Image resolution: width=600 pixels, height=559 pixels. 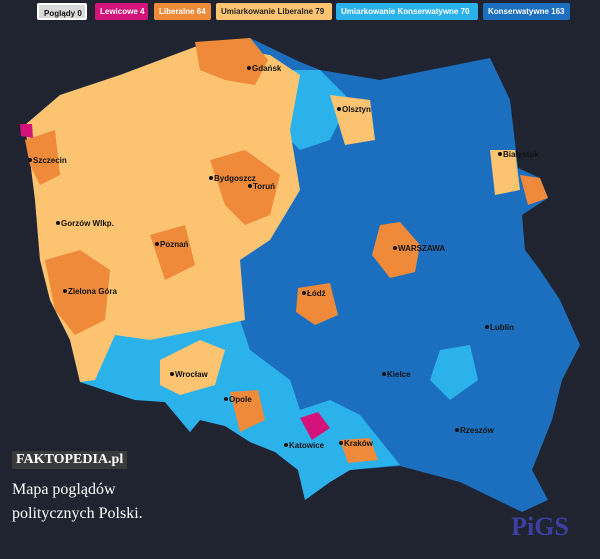 What do you see at coordinates (87, 223) in the screenshot?
I see `city-label: Gorzów Wlkp.` at bounding box center [87, 223].